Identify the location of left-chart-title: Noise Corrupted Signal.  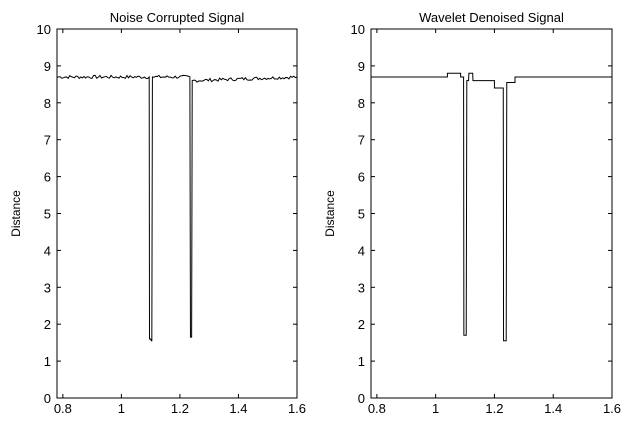
(177, 17).